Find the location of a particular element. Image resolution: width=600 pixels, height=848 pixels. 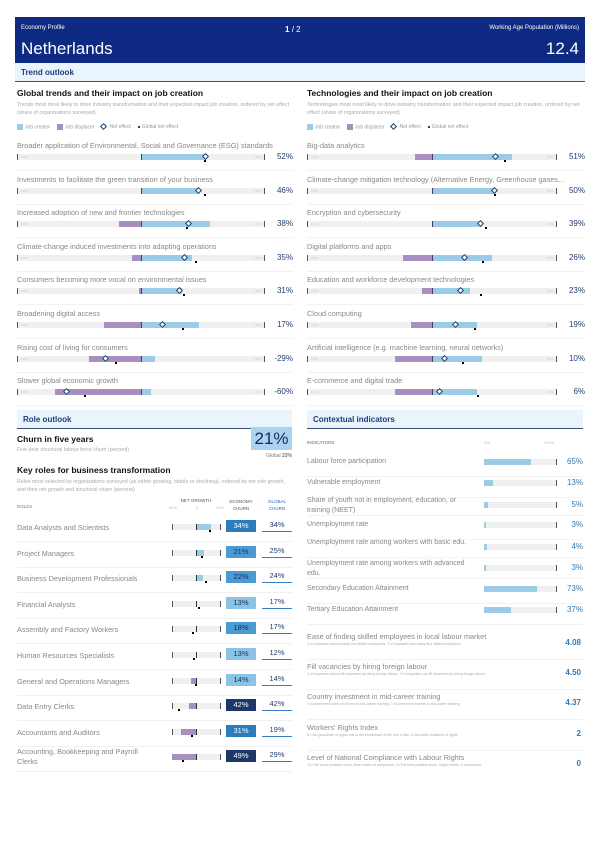

role-row: Human Resources Specialists 13% 12% is located at coordinates (154, 658).